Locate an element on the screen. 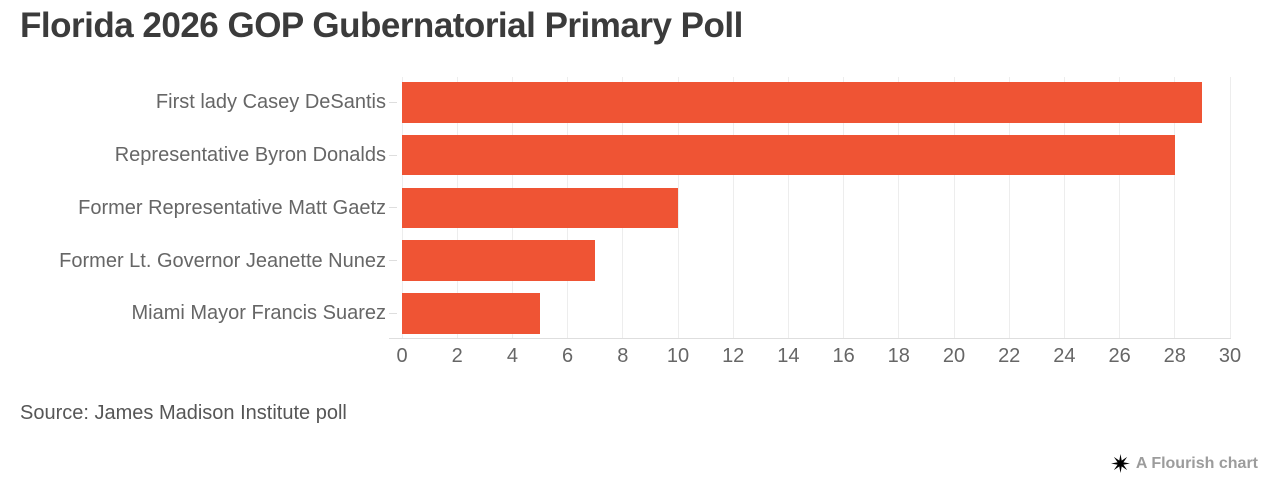 The image size is (1273, 487). category-label: Miami Mayor Francis Suarez is located at coordinates (258, 313).